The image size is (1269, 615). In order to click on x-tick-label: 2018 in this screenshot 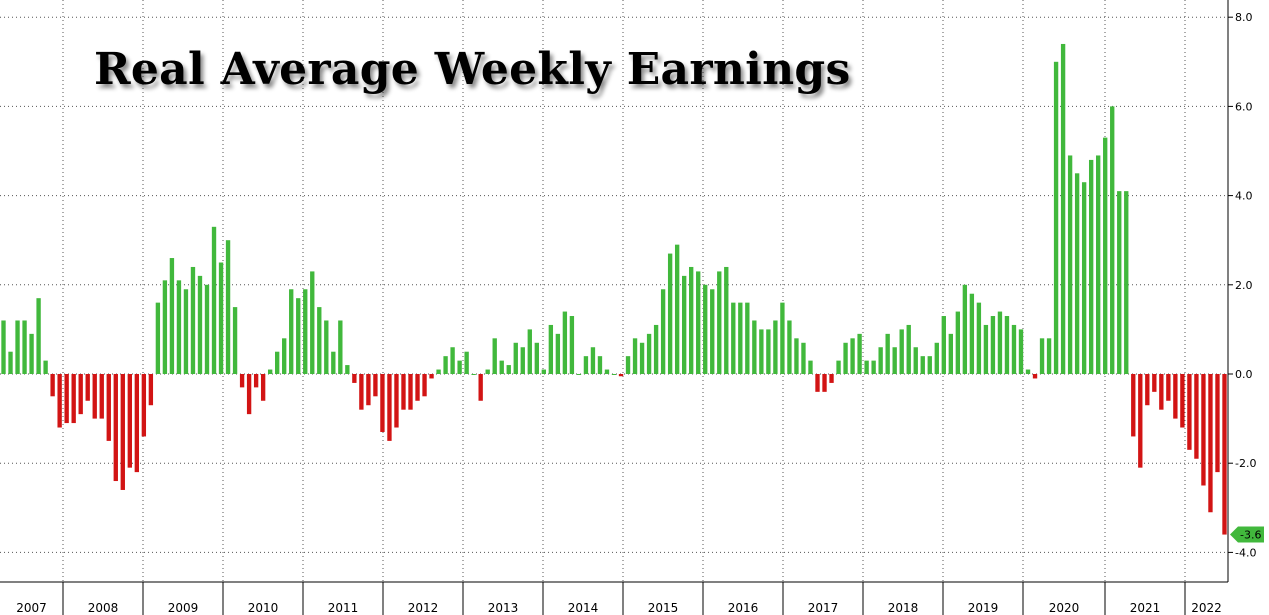, I will do `click(903, 608)`.